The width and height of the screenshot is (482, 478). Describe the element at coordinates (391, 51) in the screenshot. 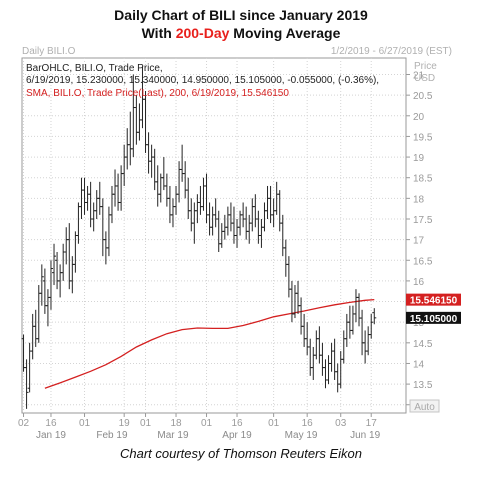

I see `date-range: 1/2/2019 - 6/27/2019 (EST)` at that location.